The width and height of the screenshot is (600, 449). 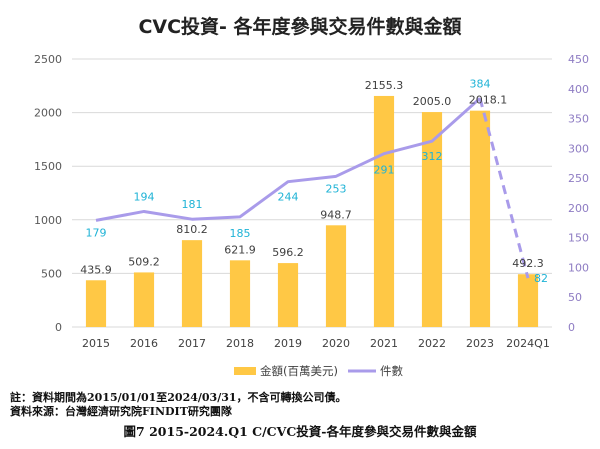 I want to click on figure-caption: 圖7 2015-2024.Q1 C/CVC投資-各年度參與交易件數與金額, so click(x=300, y=431).